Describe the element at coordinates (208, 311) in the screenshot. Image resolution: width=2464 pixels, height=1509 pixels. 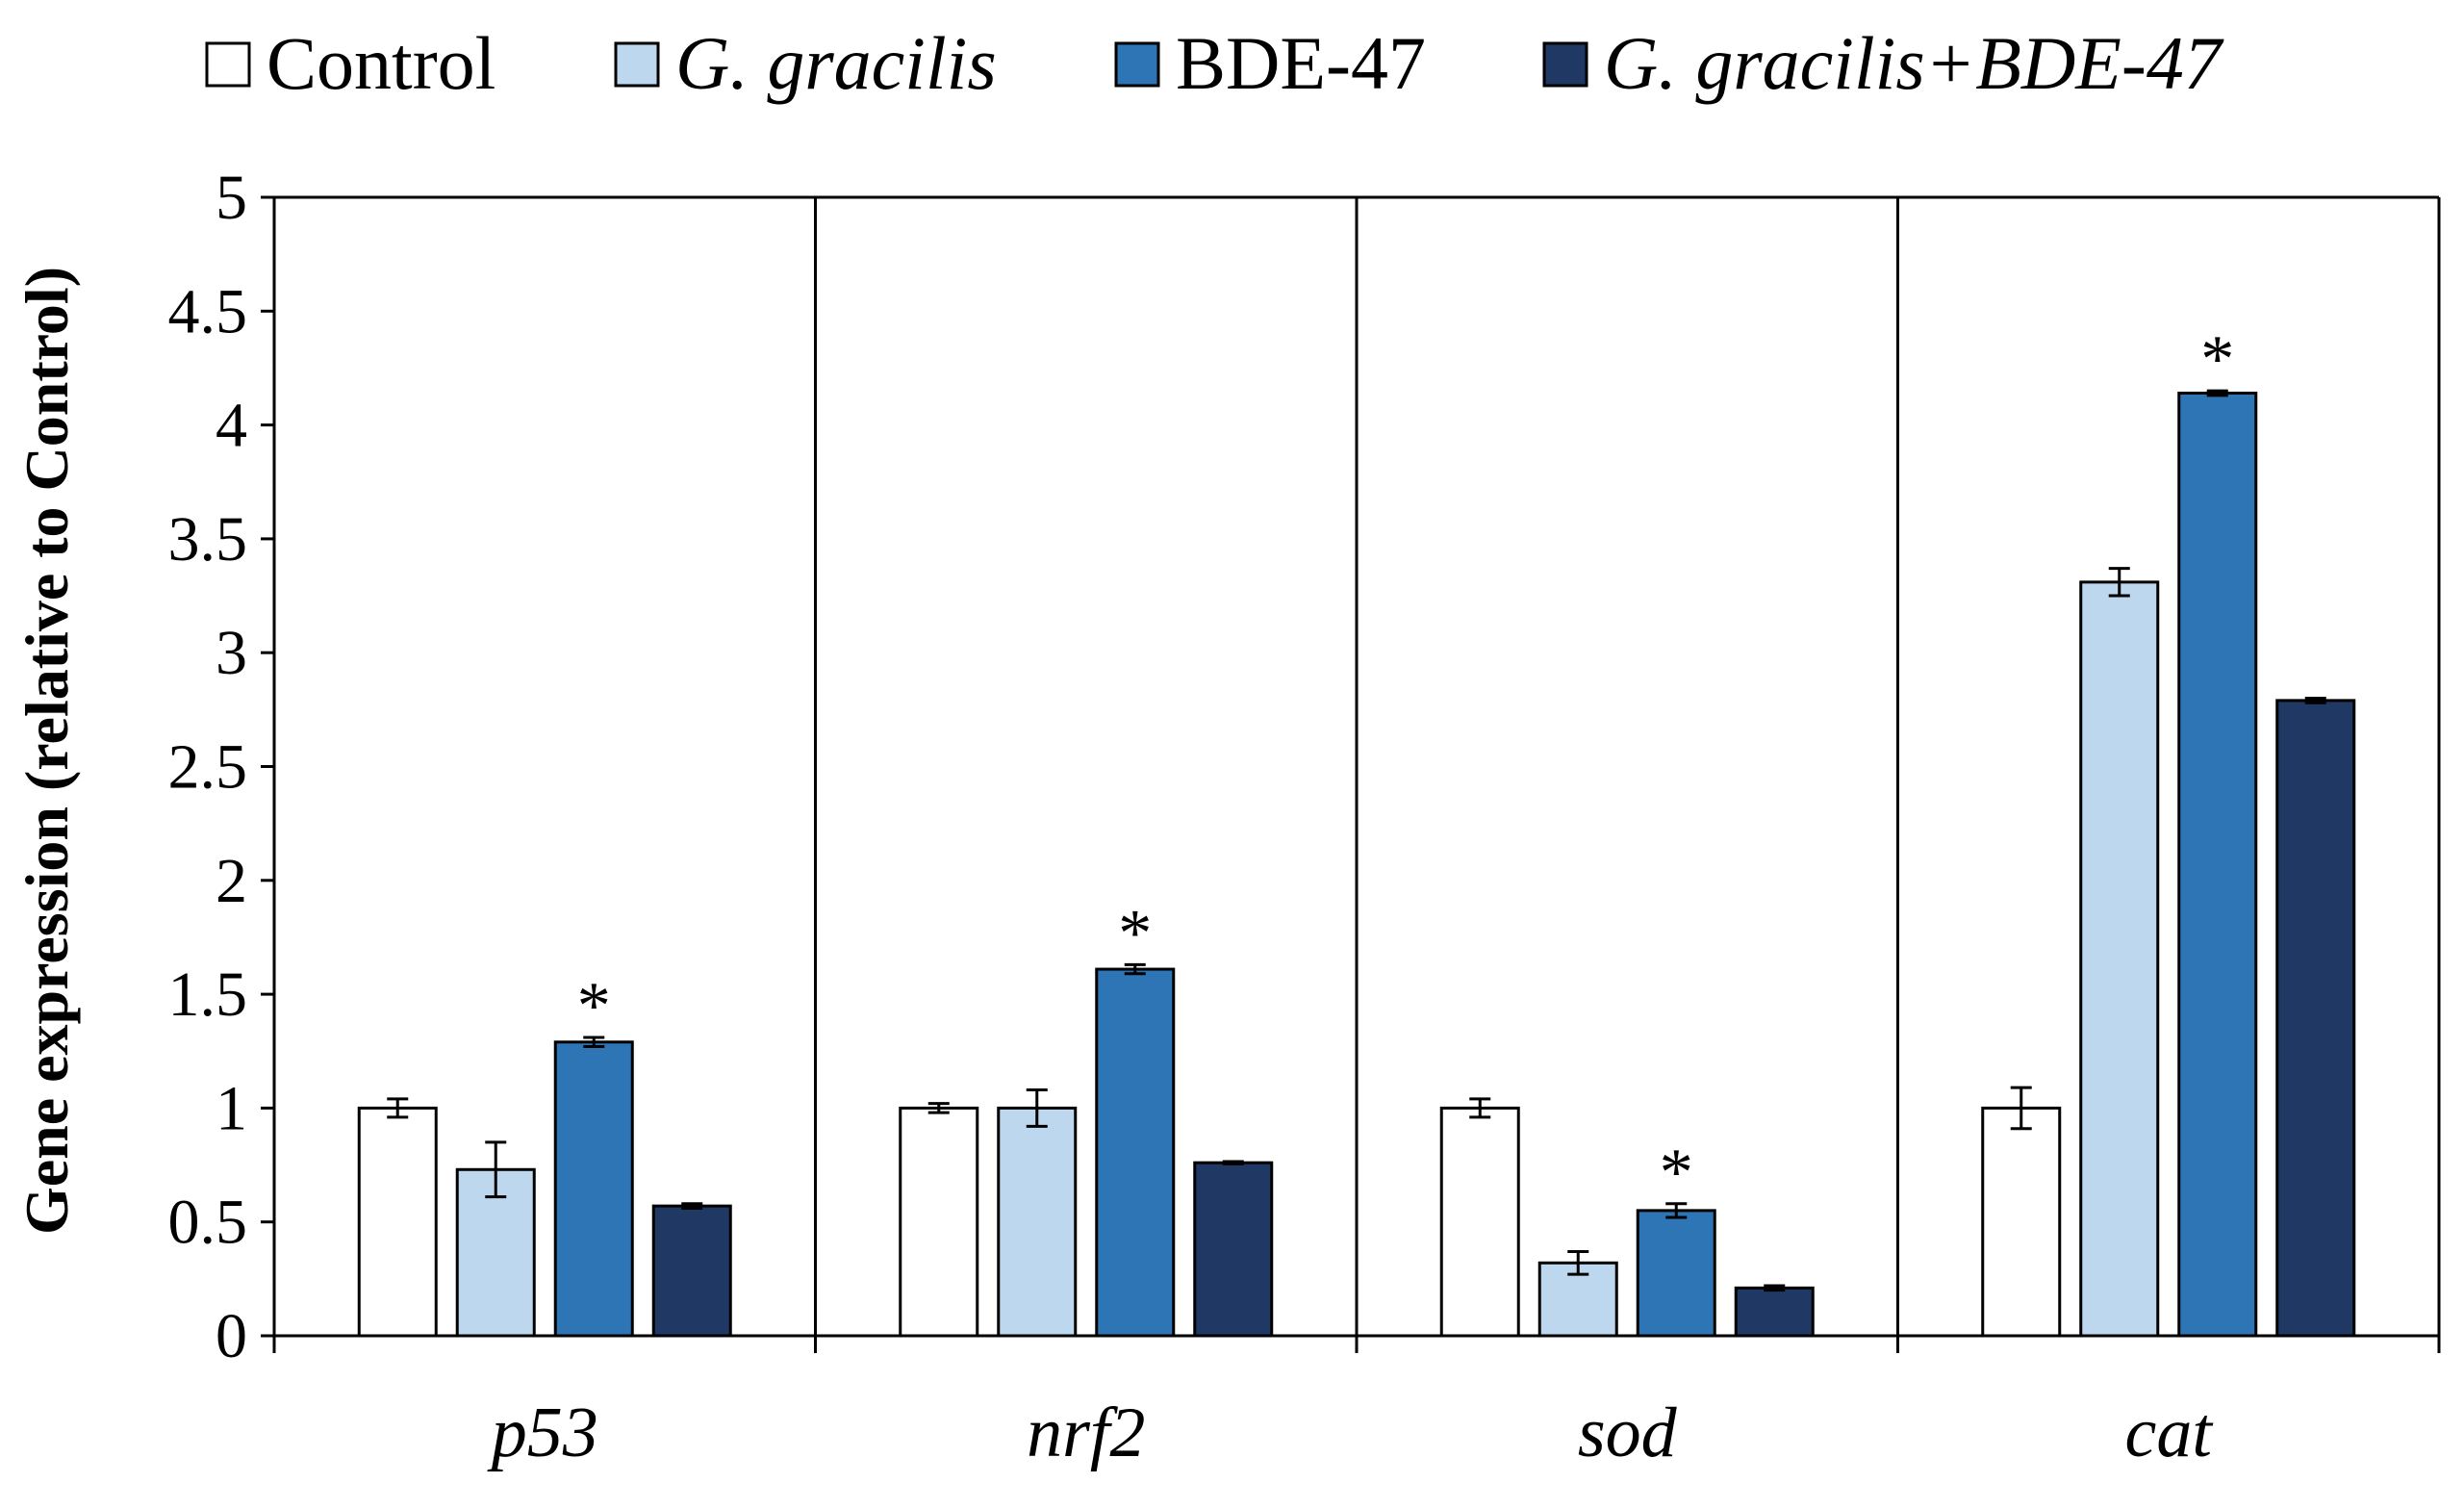
I see `y-tick-label: 4.5` at that location.